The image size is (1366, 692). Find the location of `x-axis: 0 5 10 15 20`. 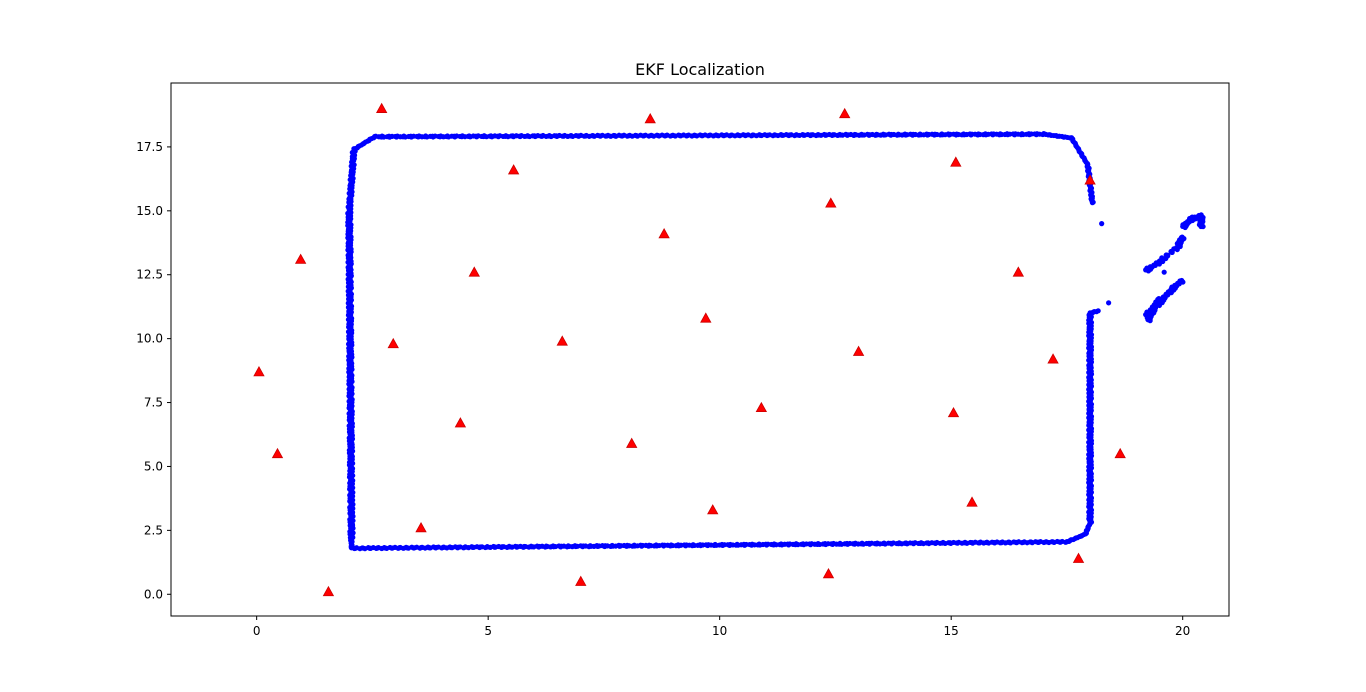

x-axis: 0 5 10 15 20 is located at coordinates (721, 627).